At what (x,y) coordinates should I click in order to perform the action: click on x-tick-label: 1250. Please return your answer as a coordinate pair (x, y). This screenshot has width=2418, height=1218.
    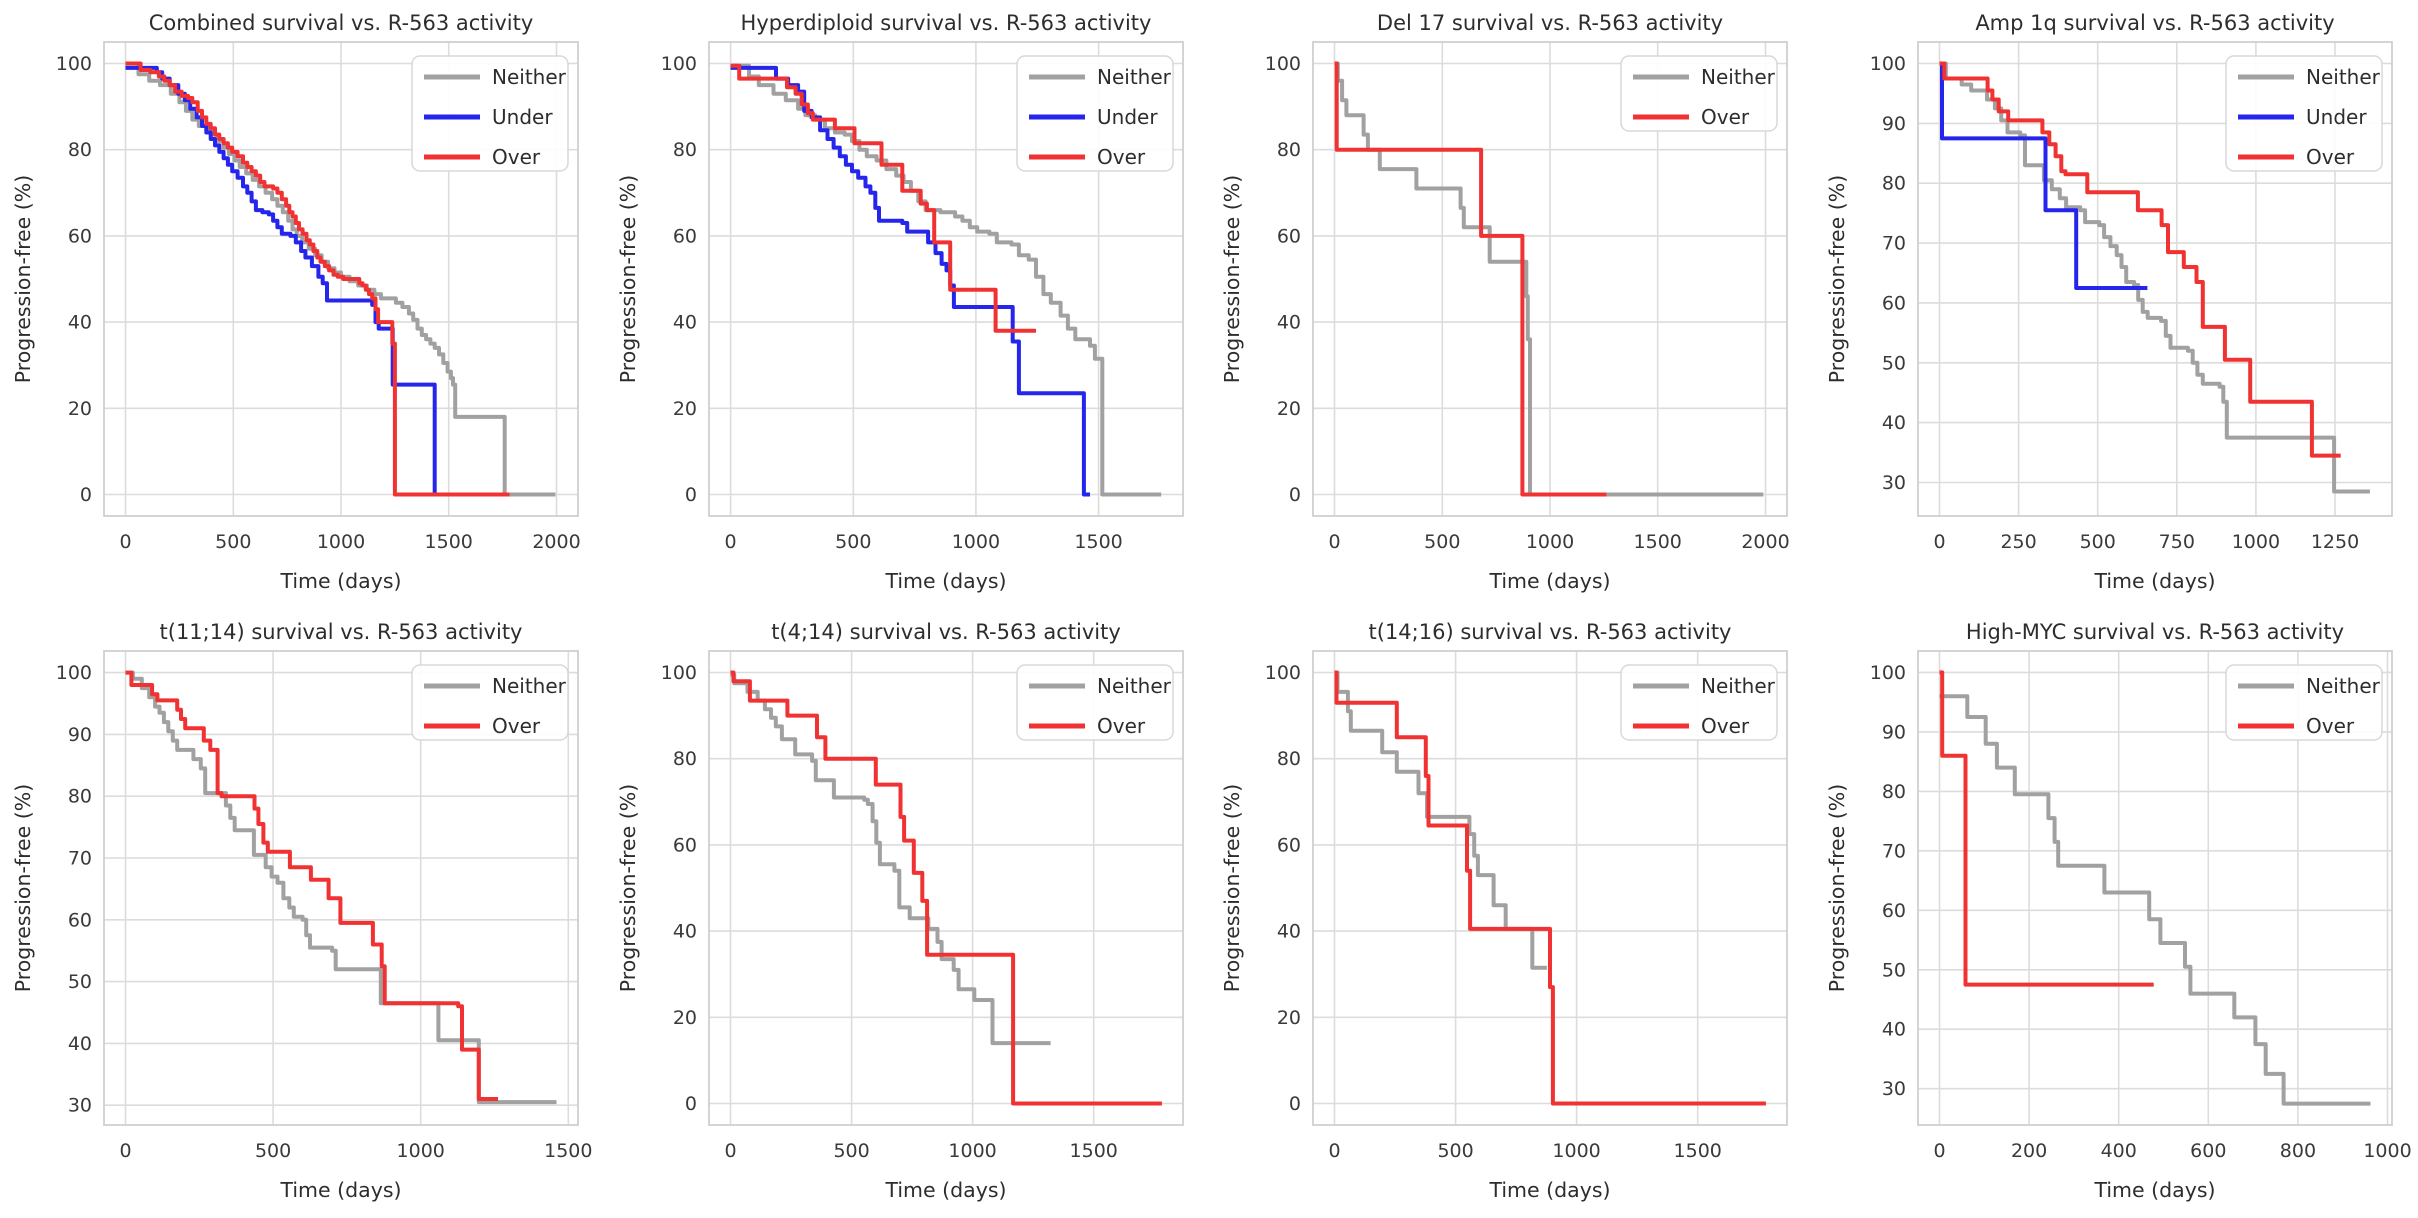
    Looking at the image, I should click on (2334, 542).